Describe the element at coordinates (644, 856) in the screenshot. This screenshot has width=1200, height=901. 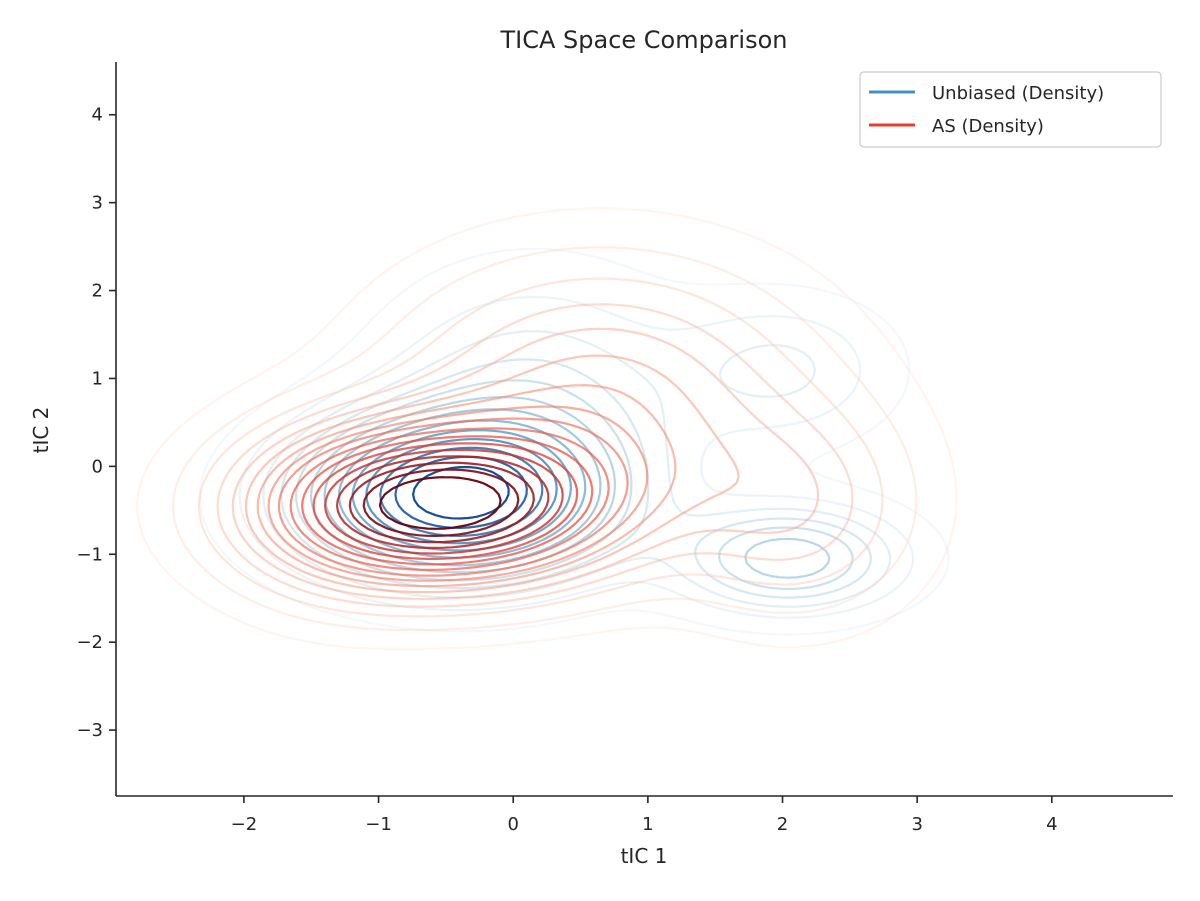
I see `x-axis-title: tIC 1` at that location.